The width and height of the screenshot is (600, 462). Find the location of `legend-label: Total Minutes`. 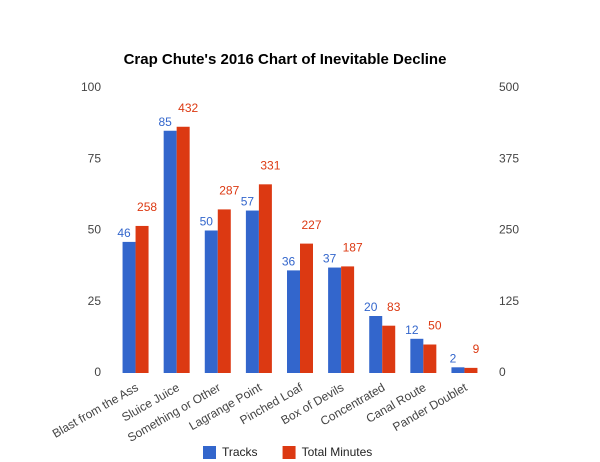

legend-label: Total Minutes is located at coordinates (337, 452).